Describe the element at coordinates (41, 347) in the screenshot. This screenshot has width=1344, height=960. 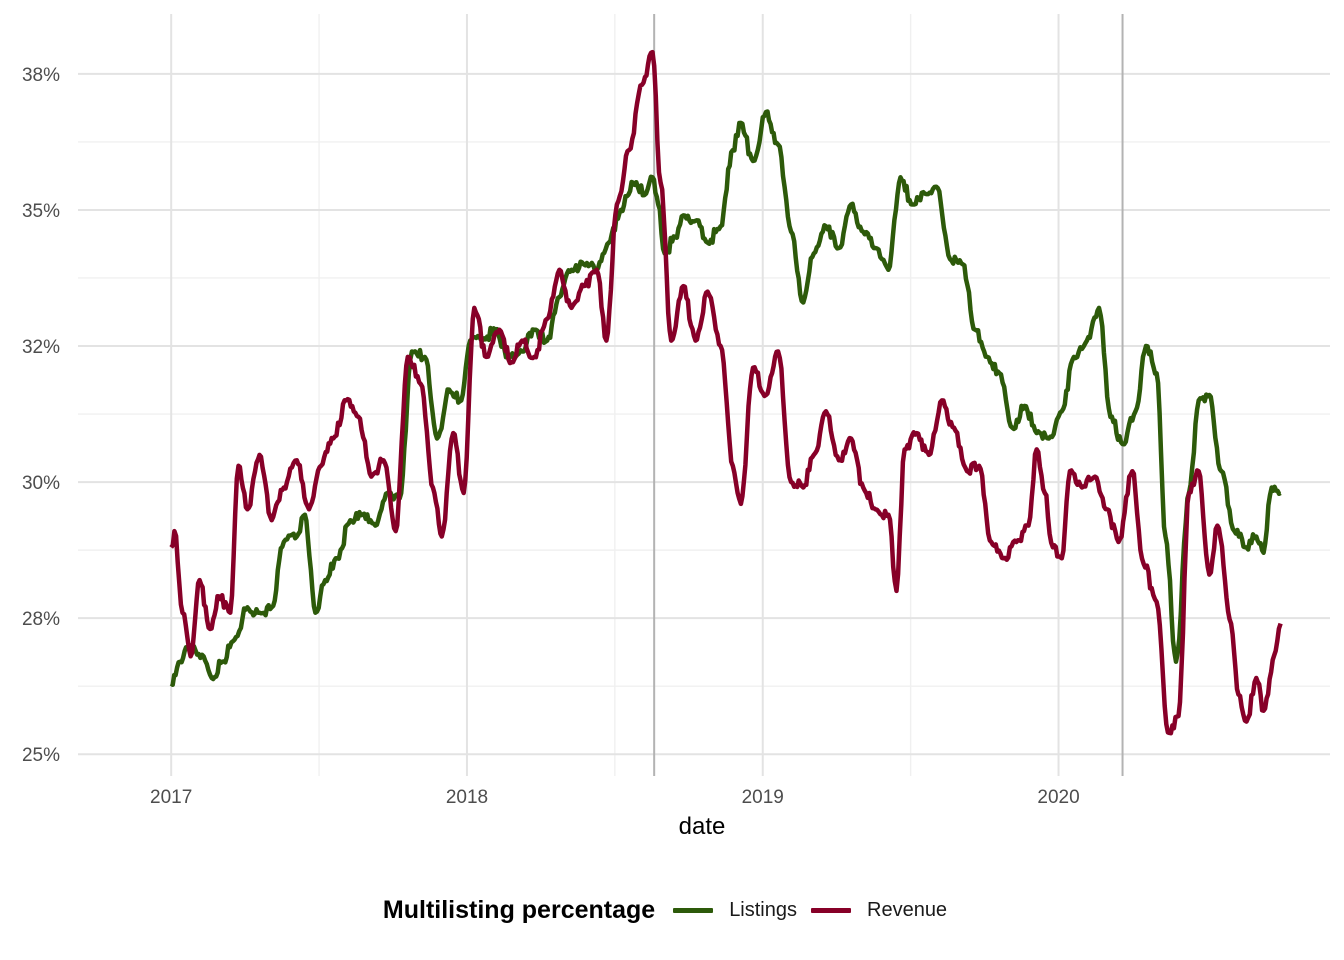
I see `y-tick-label: 32%` at that location.